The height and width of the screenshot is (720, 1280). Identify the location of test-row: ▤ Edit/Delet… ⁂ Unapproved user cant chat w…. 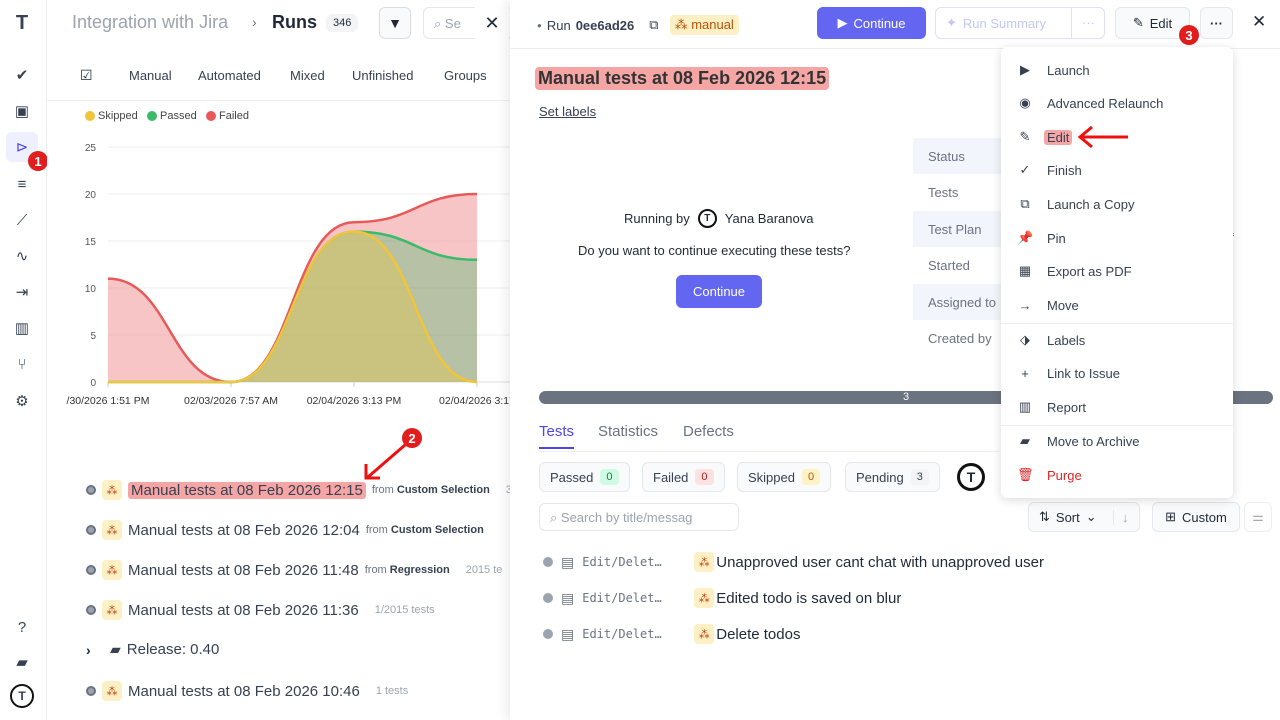
(793, 562).